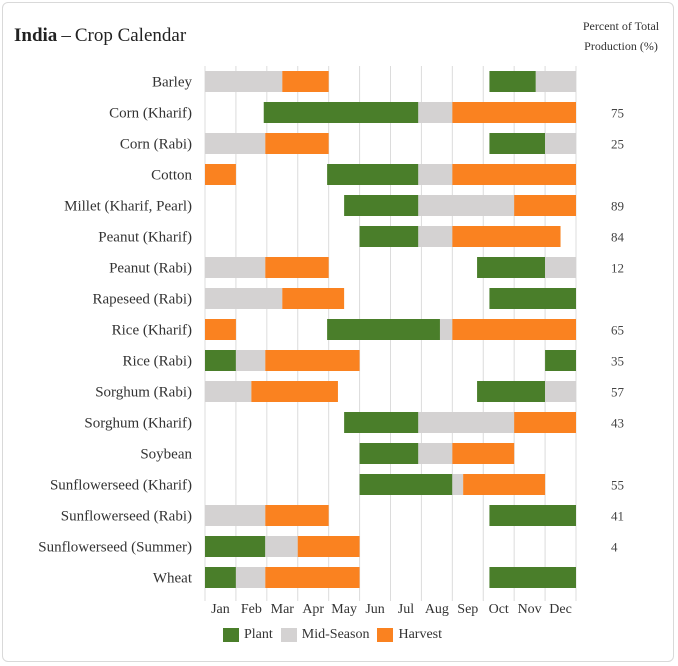  Describe the element at coordinates (244, 298) in the screenshot. I see `bar-rapeseed-rabi-mid` at that location.